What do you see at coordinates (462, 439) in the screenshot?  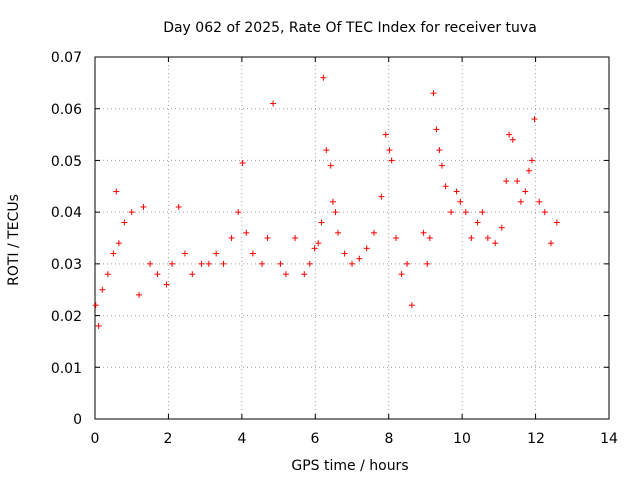 I see `x-tick-label-10: 10` at bounding box center [462, 439].